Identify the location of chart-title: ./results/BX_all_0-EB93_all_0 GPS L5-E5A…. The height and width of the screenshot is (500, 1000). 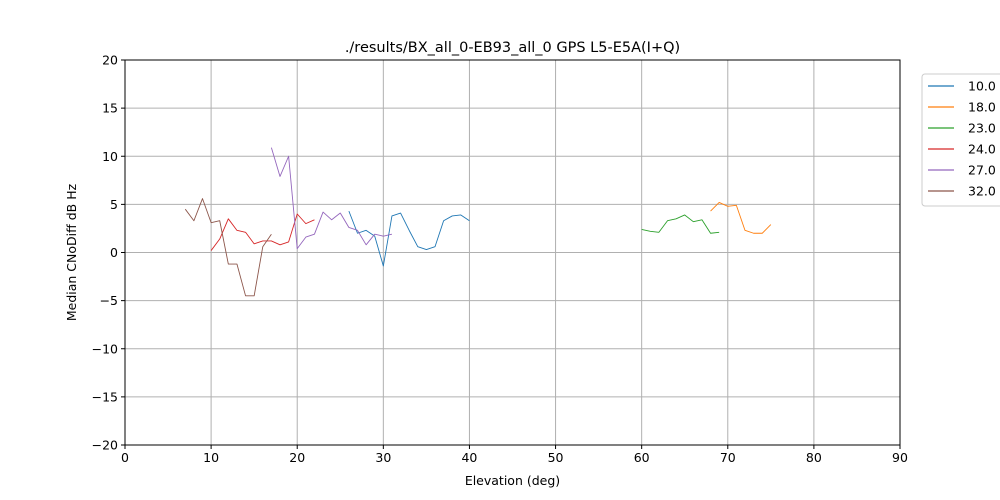
(512, 48).